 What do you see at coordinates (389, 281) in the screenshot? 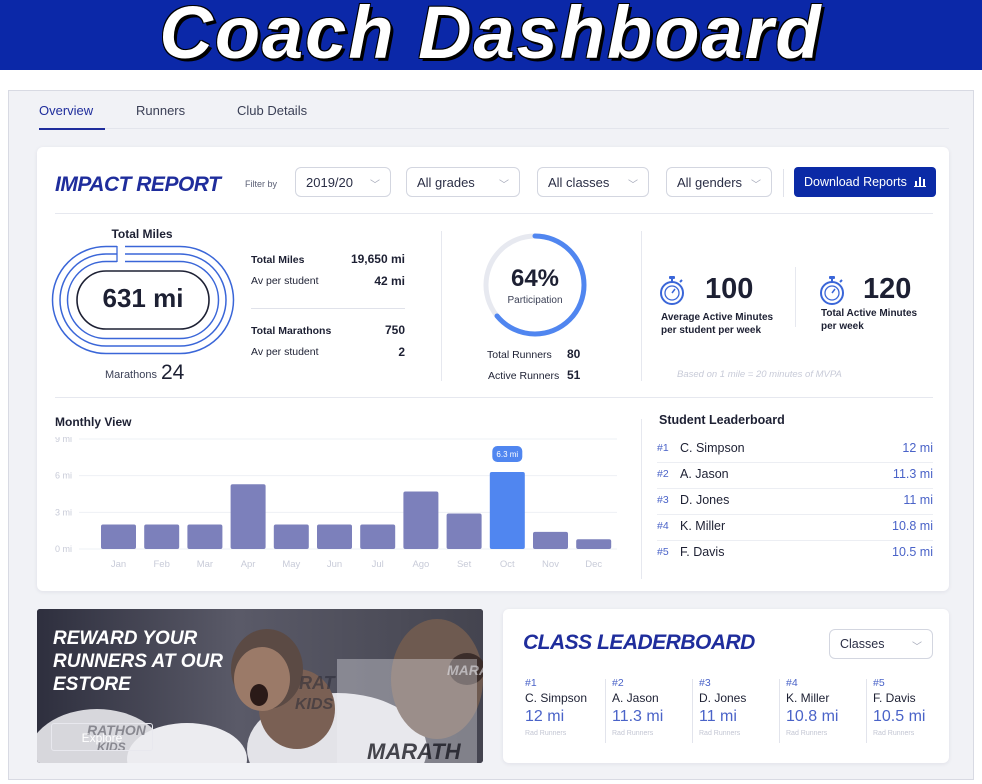
I see `av-miles-value: 42 mi` at bounding box center [389, 281].